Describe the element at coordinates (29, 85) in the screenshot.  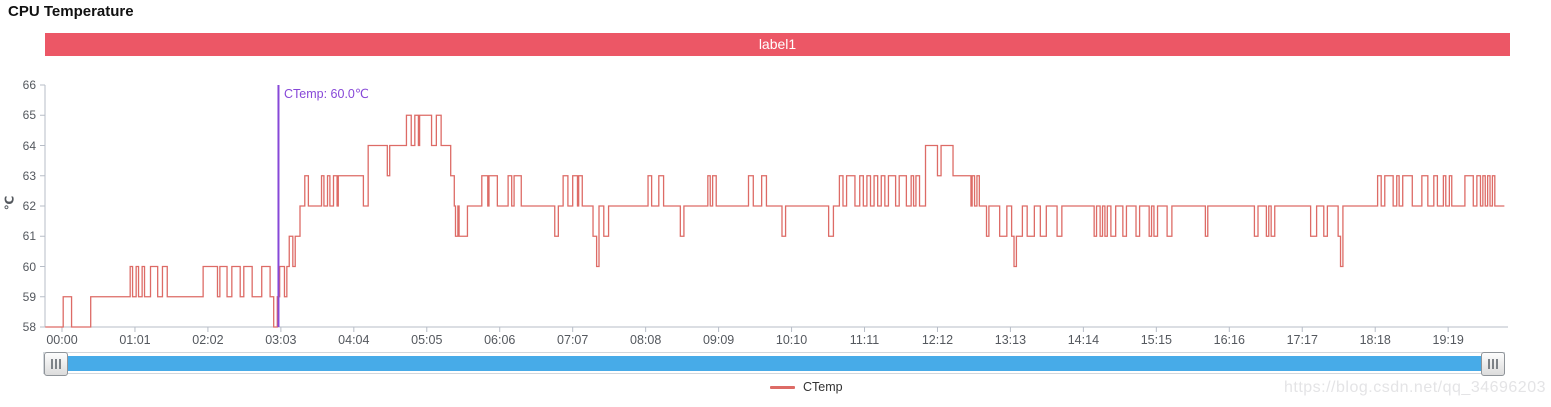
I see `y-tick-label: 66` at that location.